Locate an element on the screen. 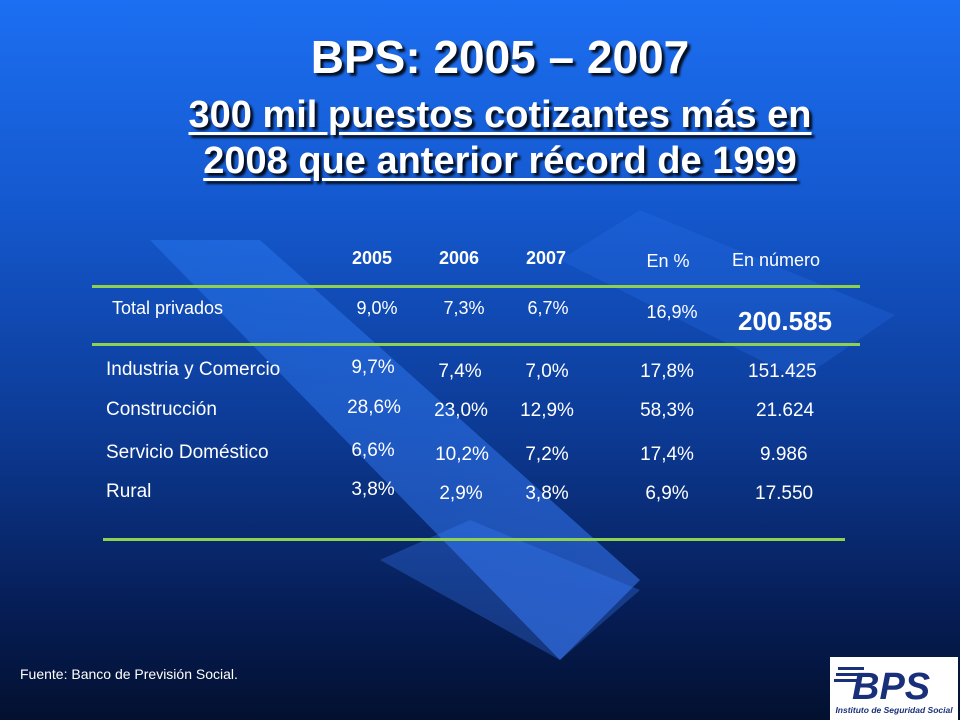 This screenshot has width=960, height=720. cell-2006: 23,0% is located at coordinates (461, 410).